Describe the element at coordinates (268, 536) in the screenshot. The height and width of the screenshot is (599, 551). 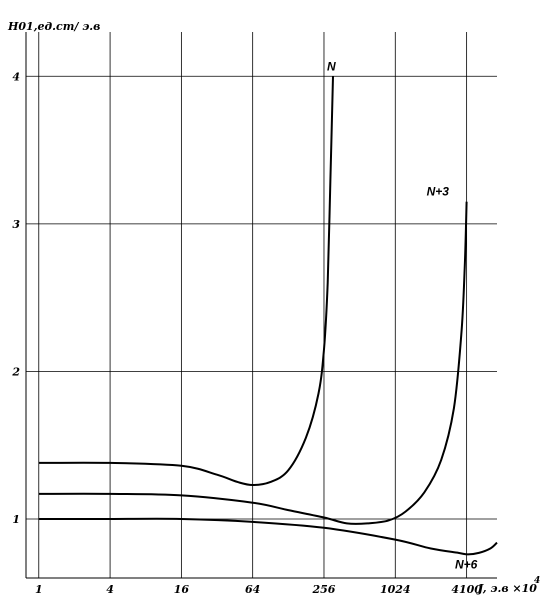
I see `series-line-nplus6` at that location.